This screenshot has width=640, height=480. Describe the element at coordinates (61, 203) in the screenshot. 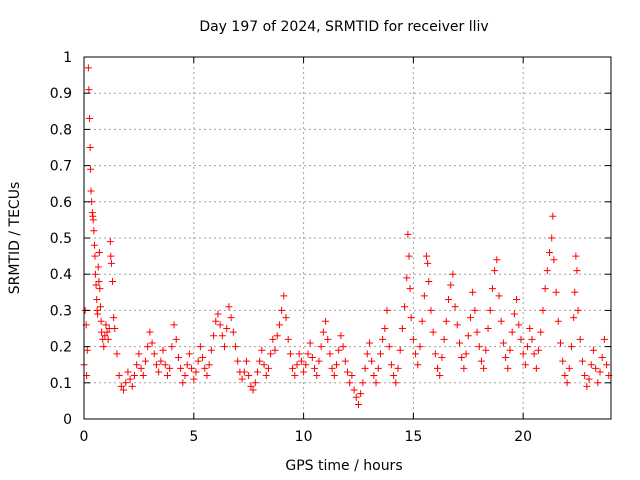

I see `y-tick-label: 0.6` at that location.